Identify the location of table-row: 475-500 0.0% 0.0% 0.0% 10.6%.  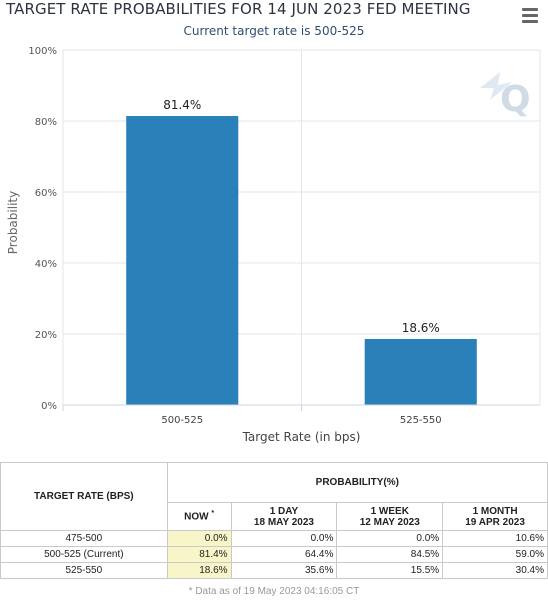
(274, 538).